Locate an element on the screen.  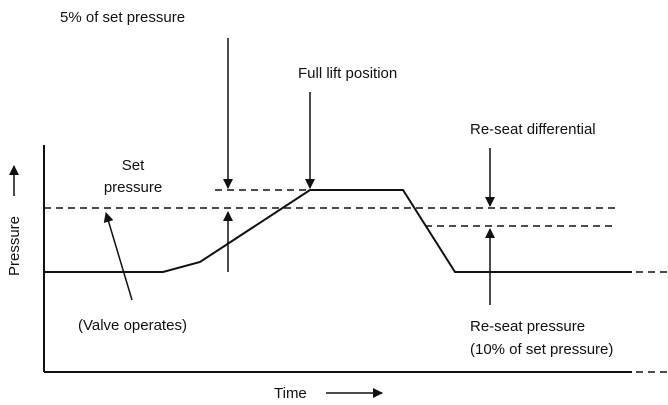
label: (Valve operates) is located at coordinates (132, 325).